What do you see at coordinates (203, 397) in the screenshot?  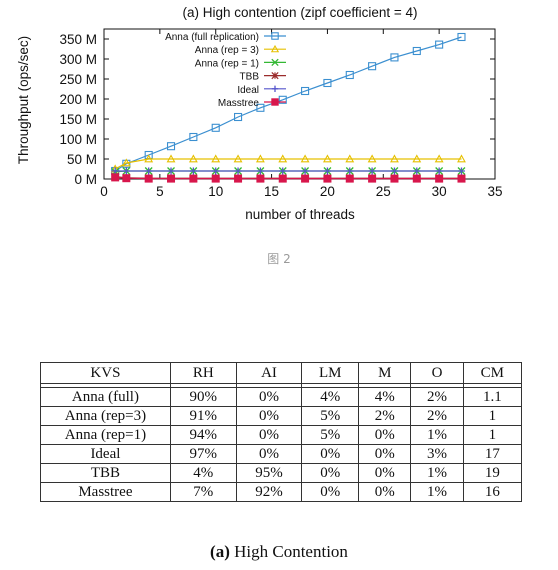 I see `table-cell-rh: 90%` at bounding box center [203, 397].